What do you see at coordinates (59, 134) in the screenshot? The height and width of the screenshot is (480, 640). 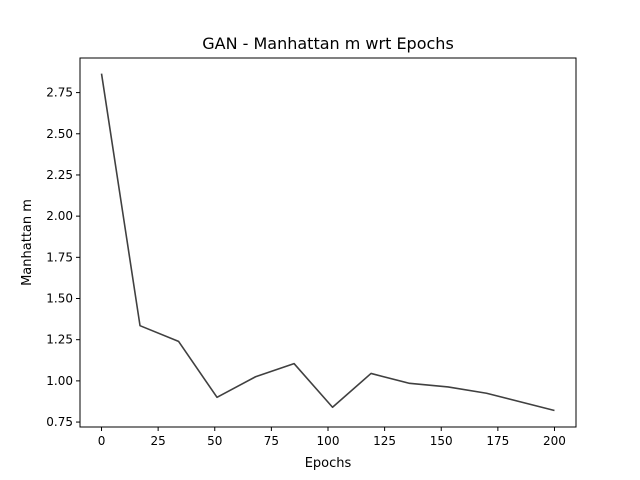 I see `y-tick-label: 2.50` at bounding box center [59, 134].